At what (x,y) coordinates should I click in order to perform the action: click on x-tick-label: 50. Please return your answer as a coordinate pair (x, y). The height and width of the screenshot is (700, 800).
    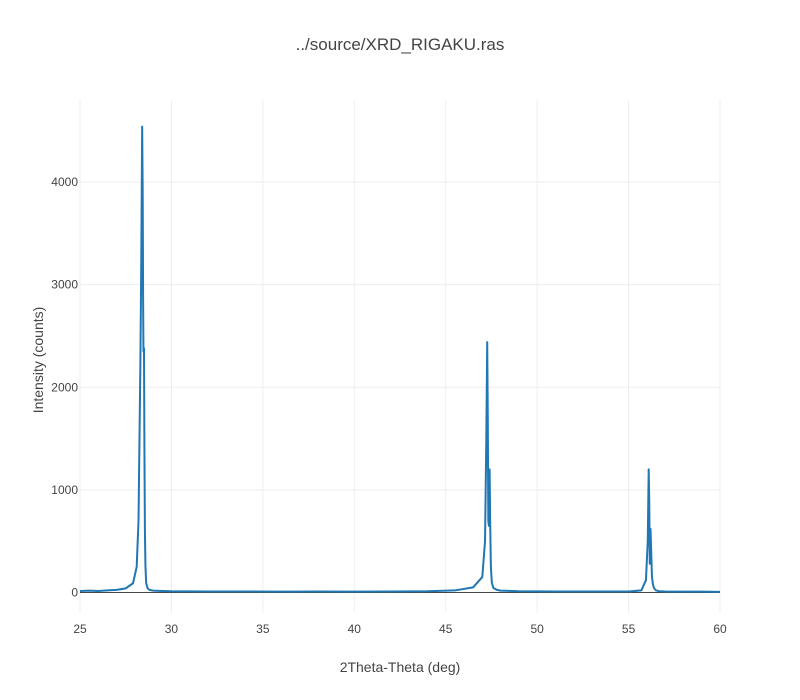
    Looking at the image, I should click on (537, 629).